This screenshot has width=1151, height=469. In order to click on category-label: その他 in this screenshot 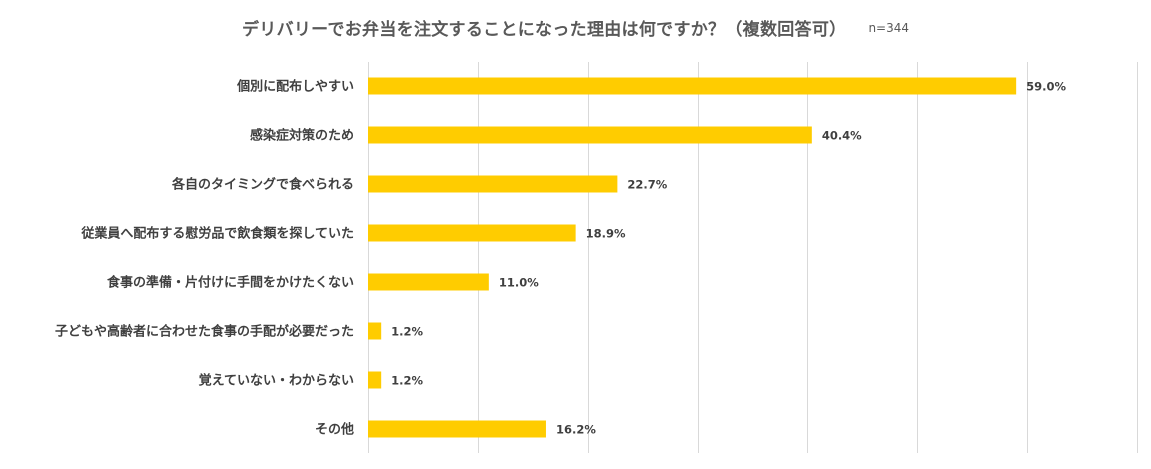, I will do `click(334, 430)`.